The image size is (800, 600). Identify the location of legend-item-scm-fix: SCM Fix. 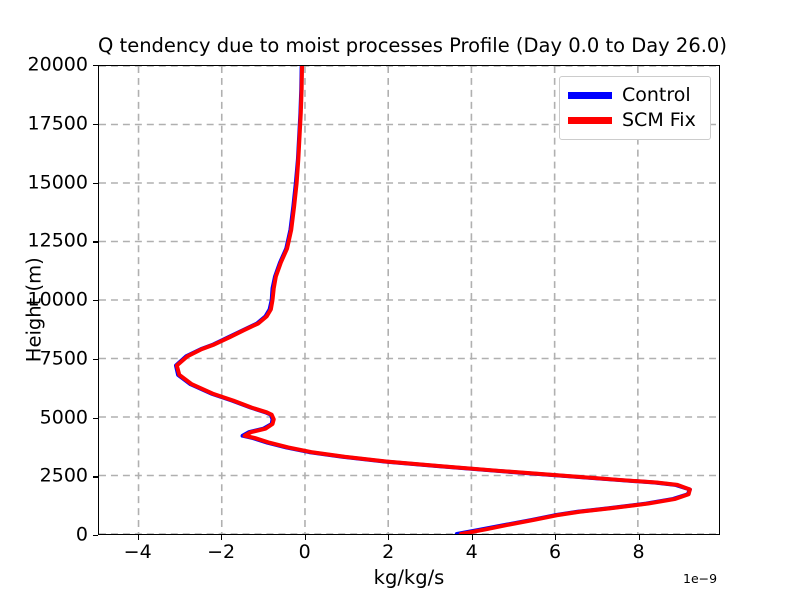
(635, 120).